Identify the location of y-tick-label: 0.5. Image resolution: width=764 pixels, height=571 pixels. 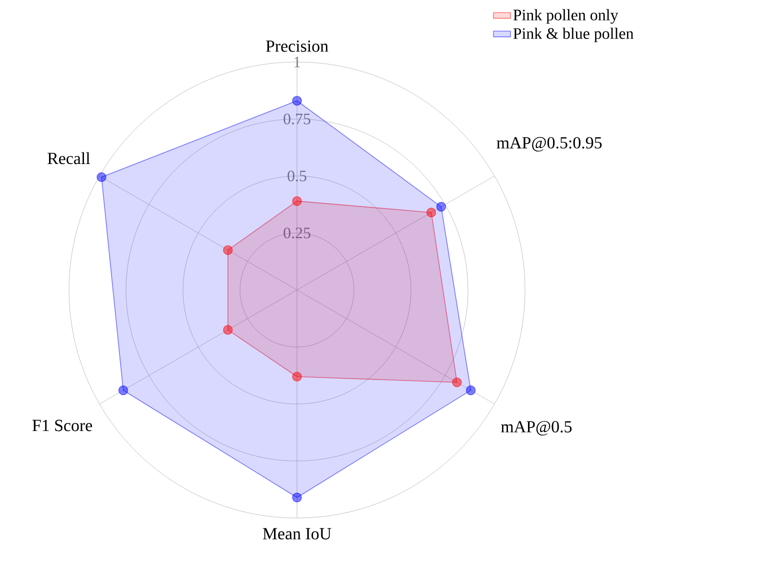
(297, 176).